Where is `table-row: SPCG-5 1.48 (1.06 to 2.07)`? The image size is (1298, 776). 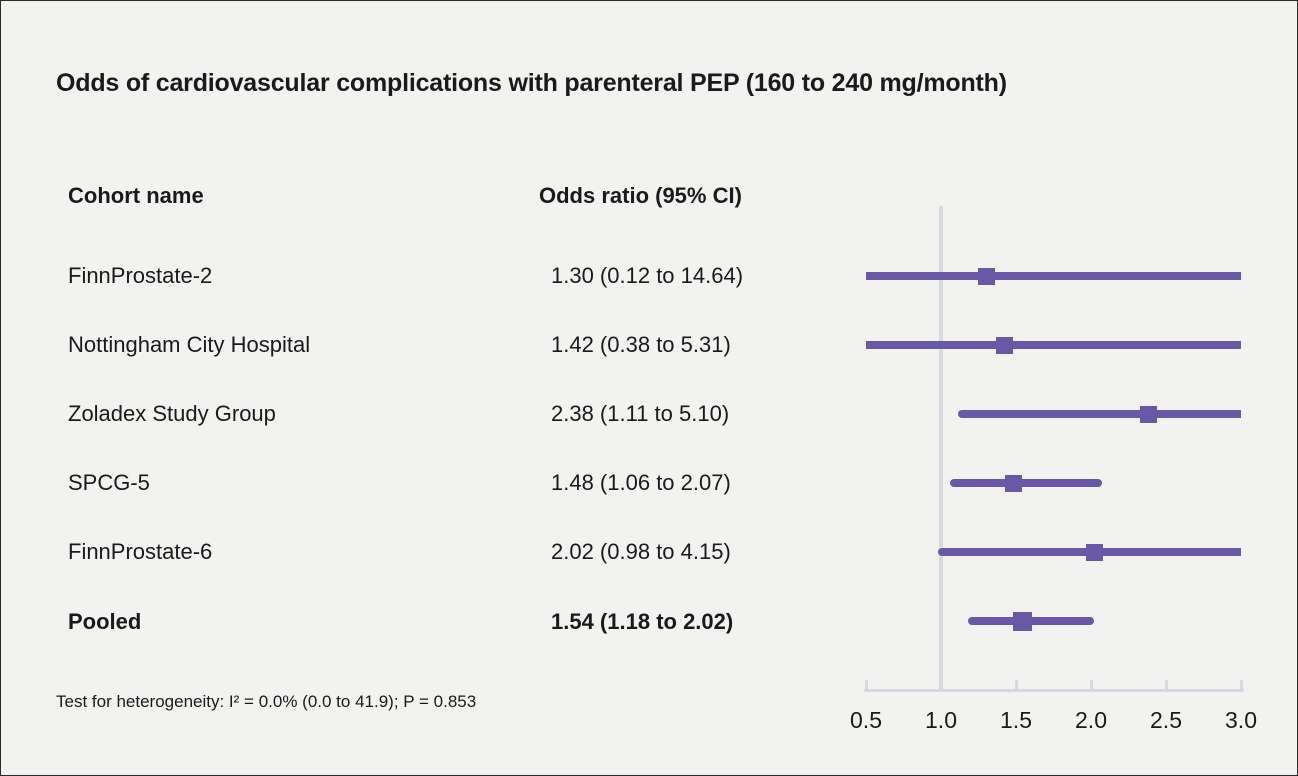 table-row: SPCG-5 1.48 (1.06 to 2.07) is located at coordinates (649, 483).